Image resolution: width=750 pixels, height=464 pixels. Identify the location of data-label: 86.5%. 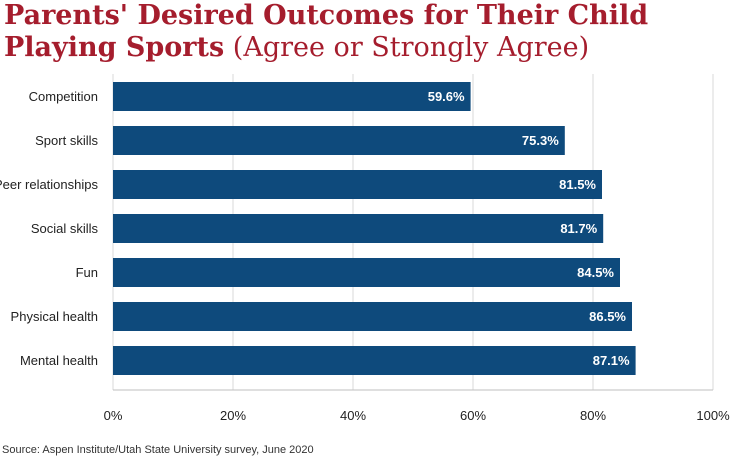
(607, 316).